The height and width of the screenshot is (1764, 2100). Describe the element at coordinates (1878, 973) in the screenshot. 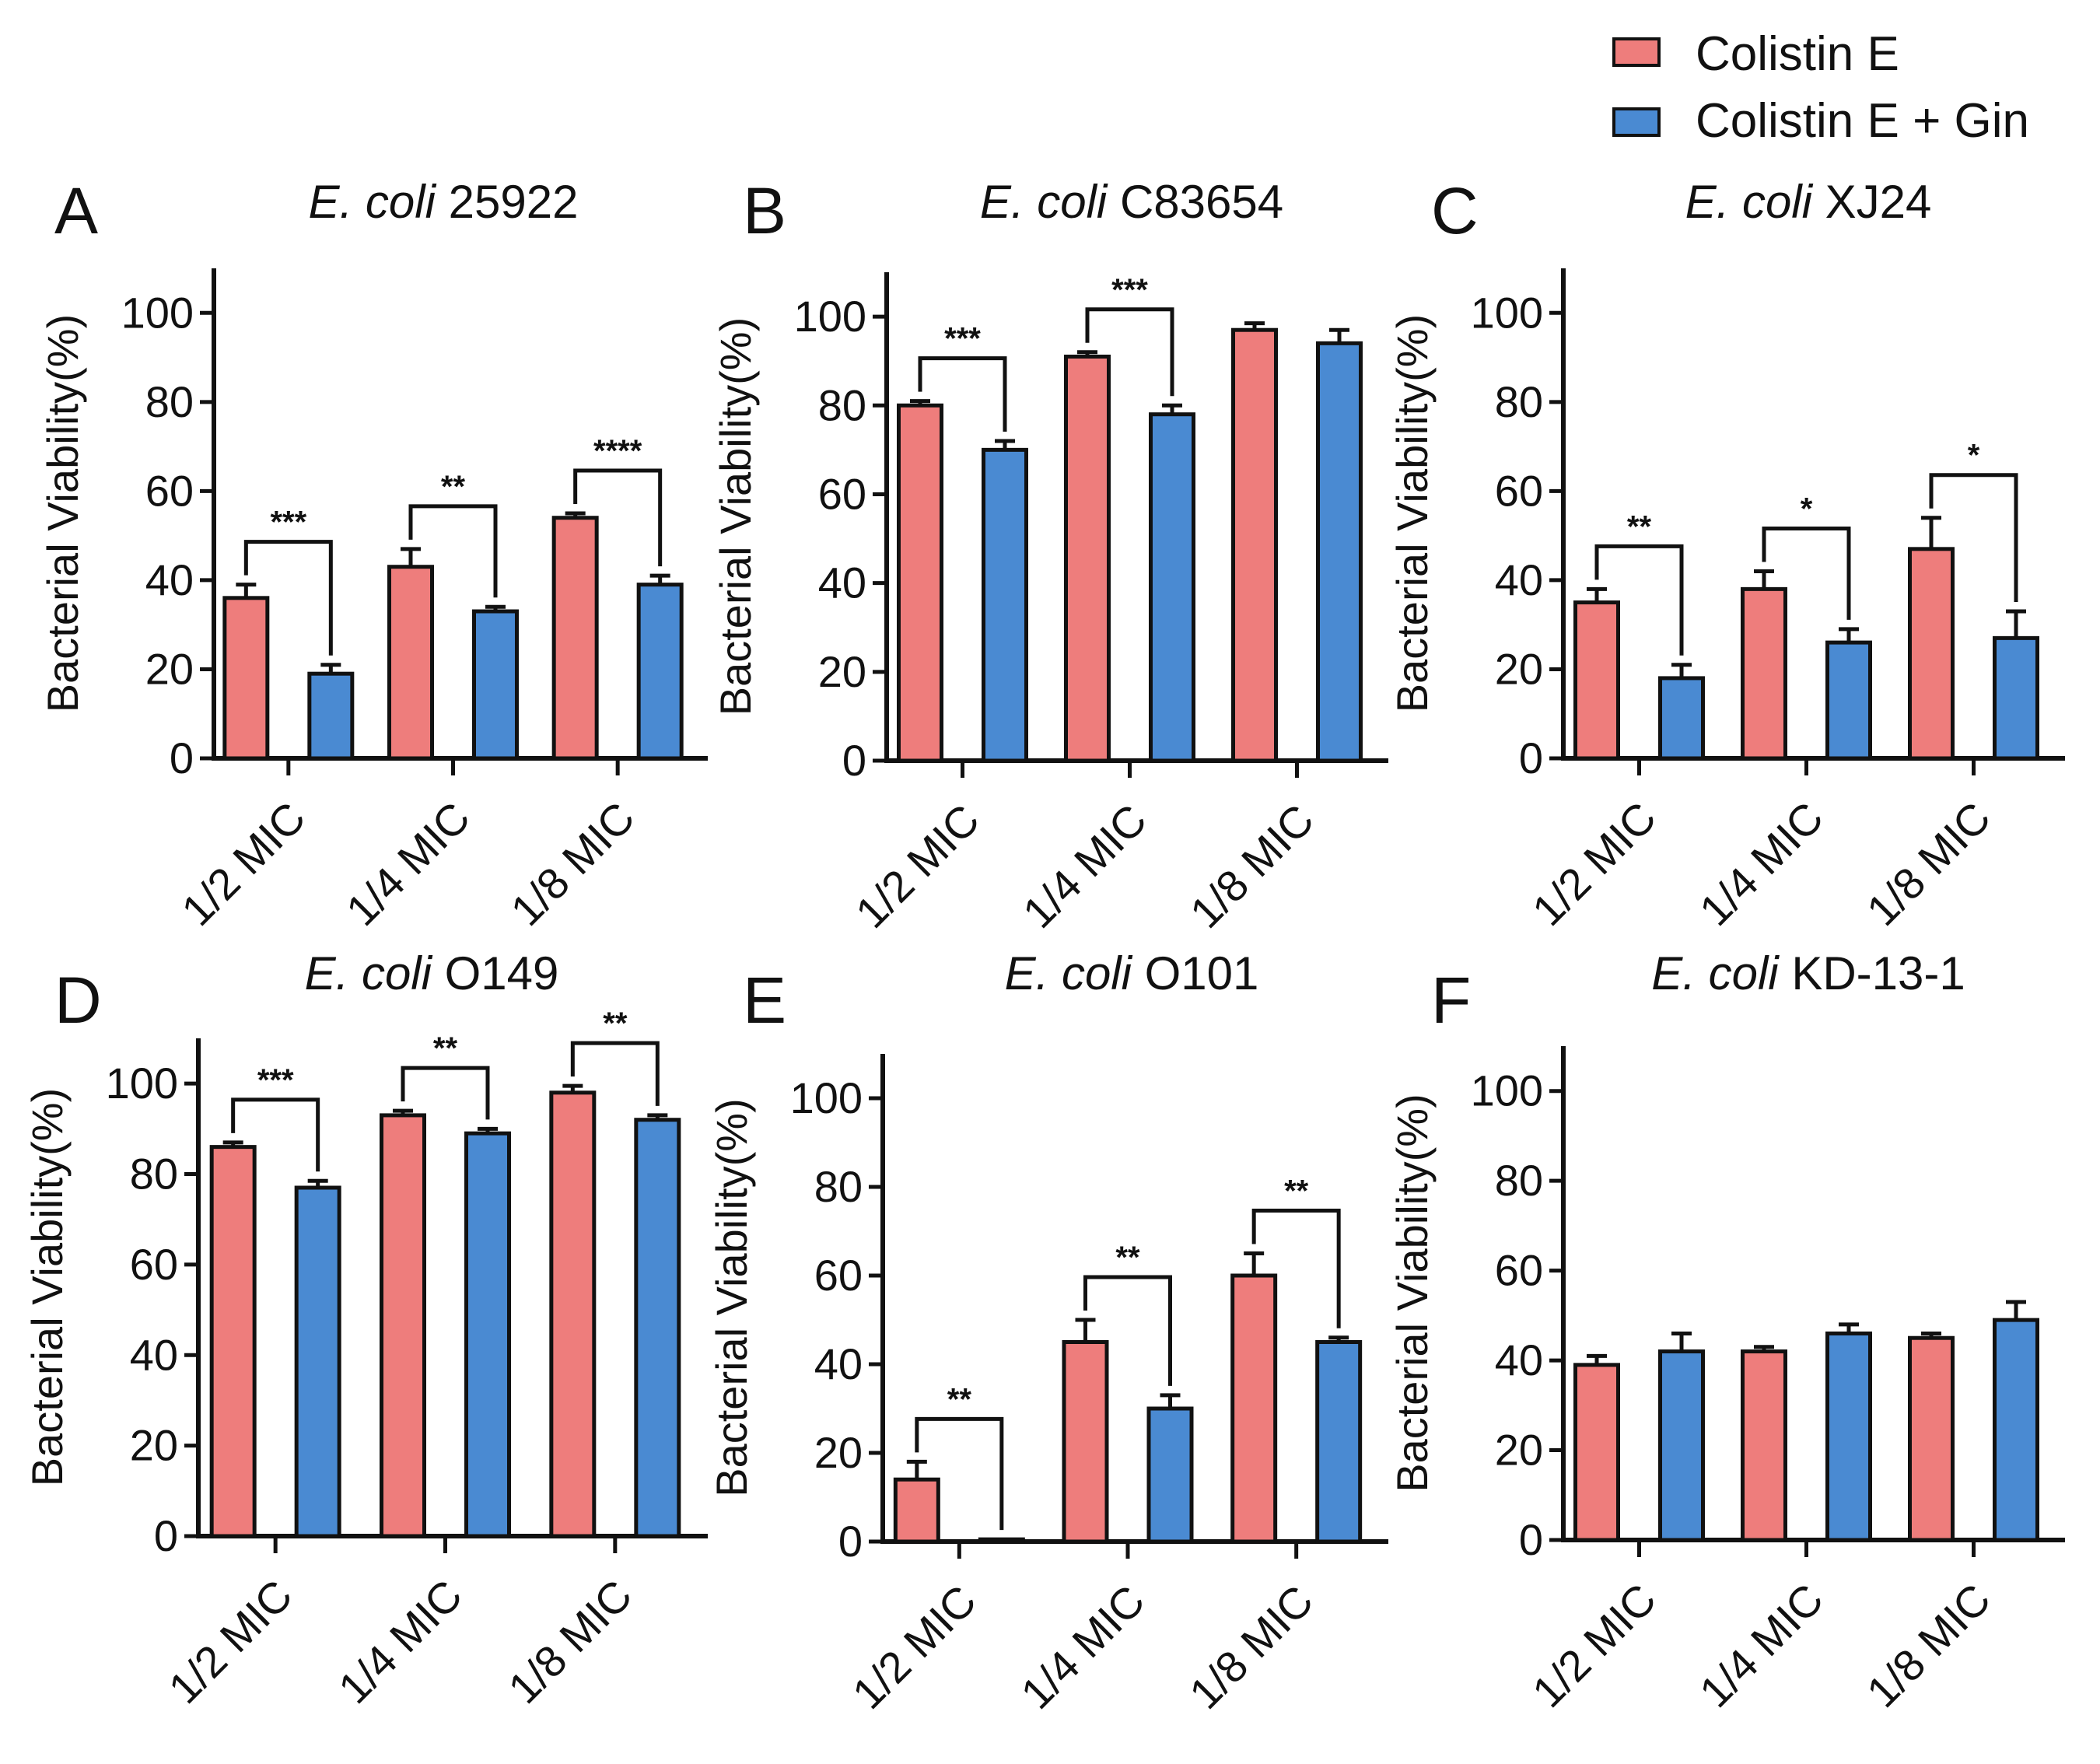

I see `panel-title-strain: KD-13-1` at that location.